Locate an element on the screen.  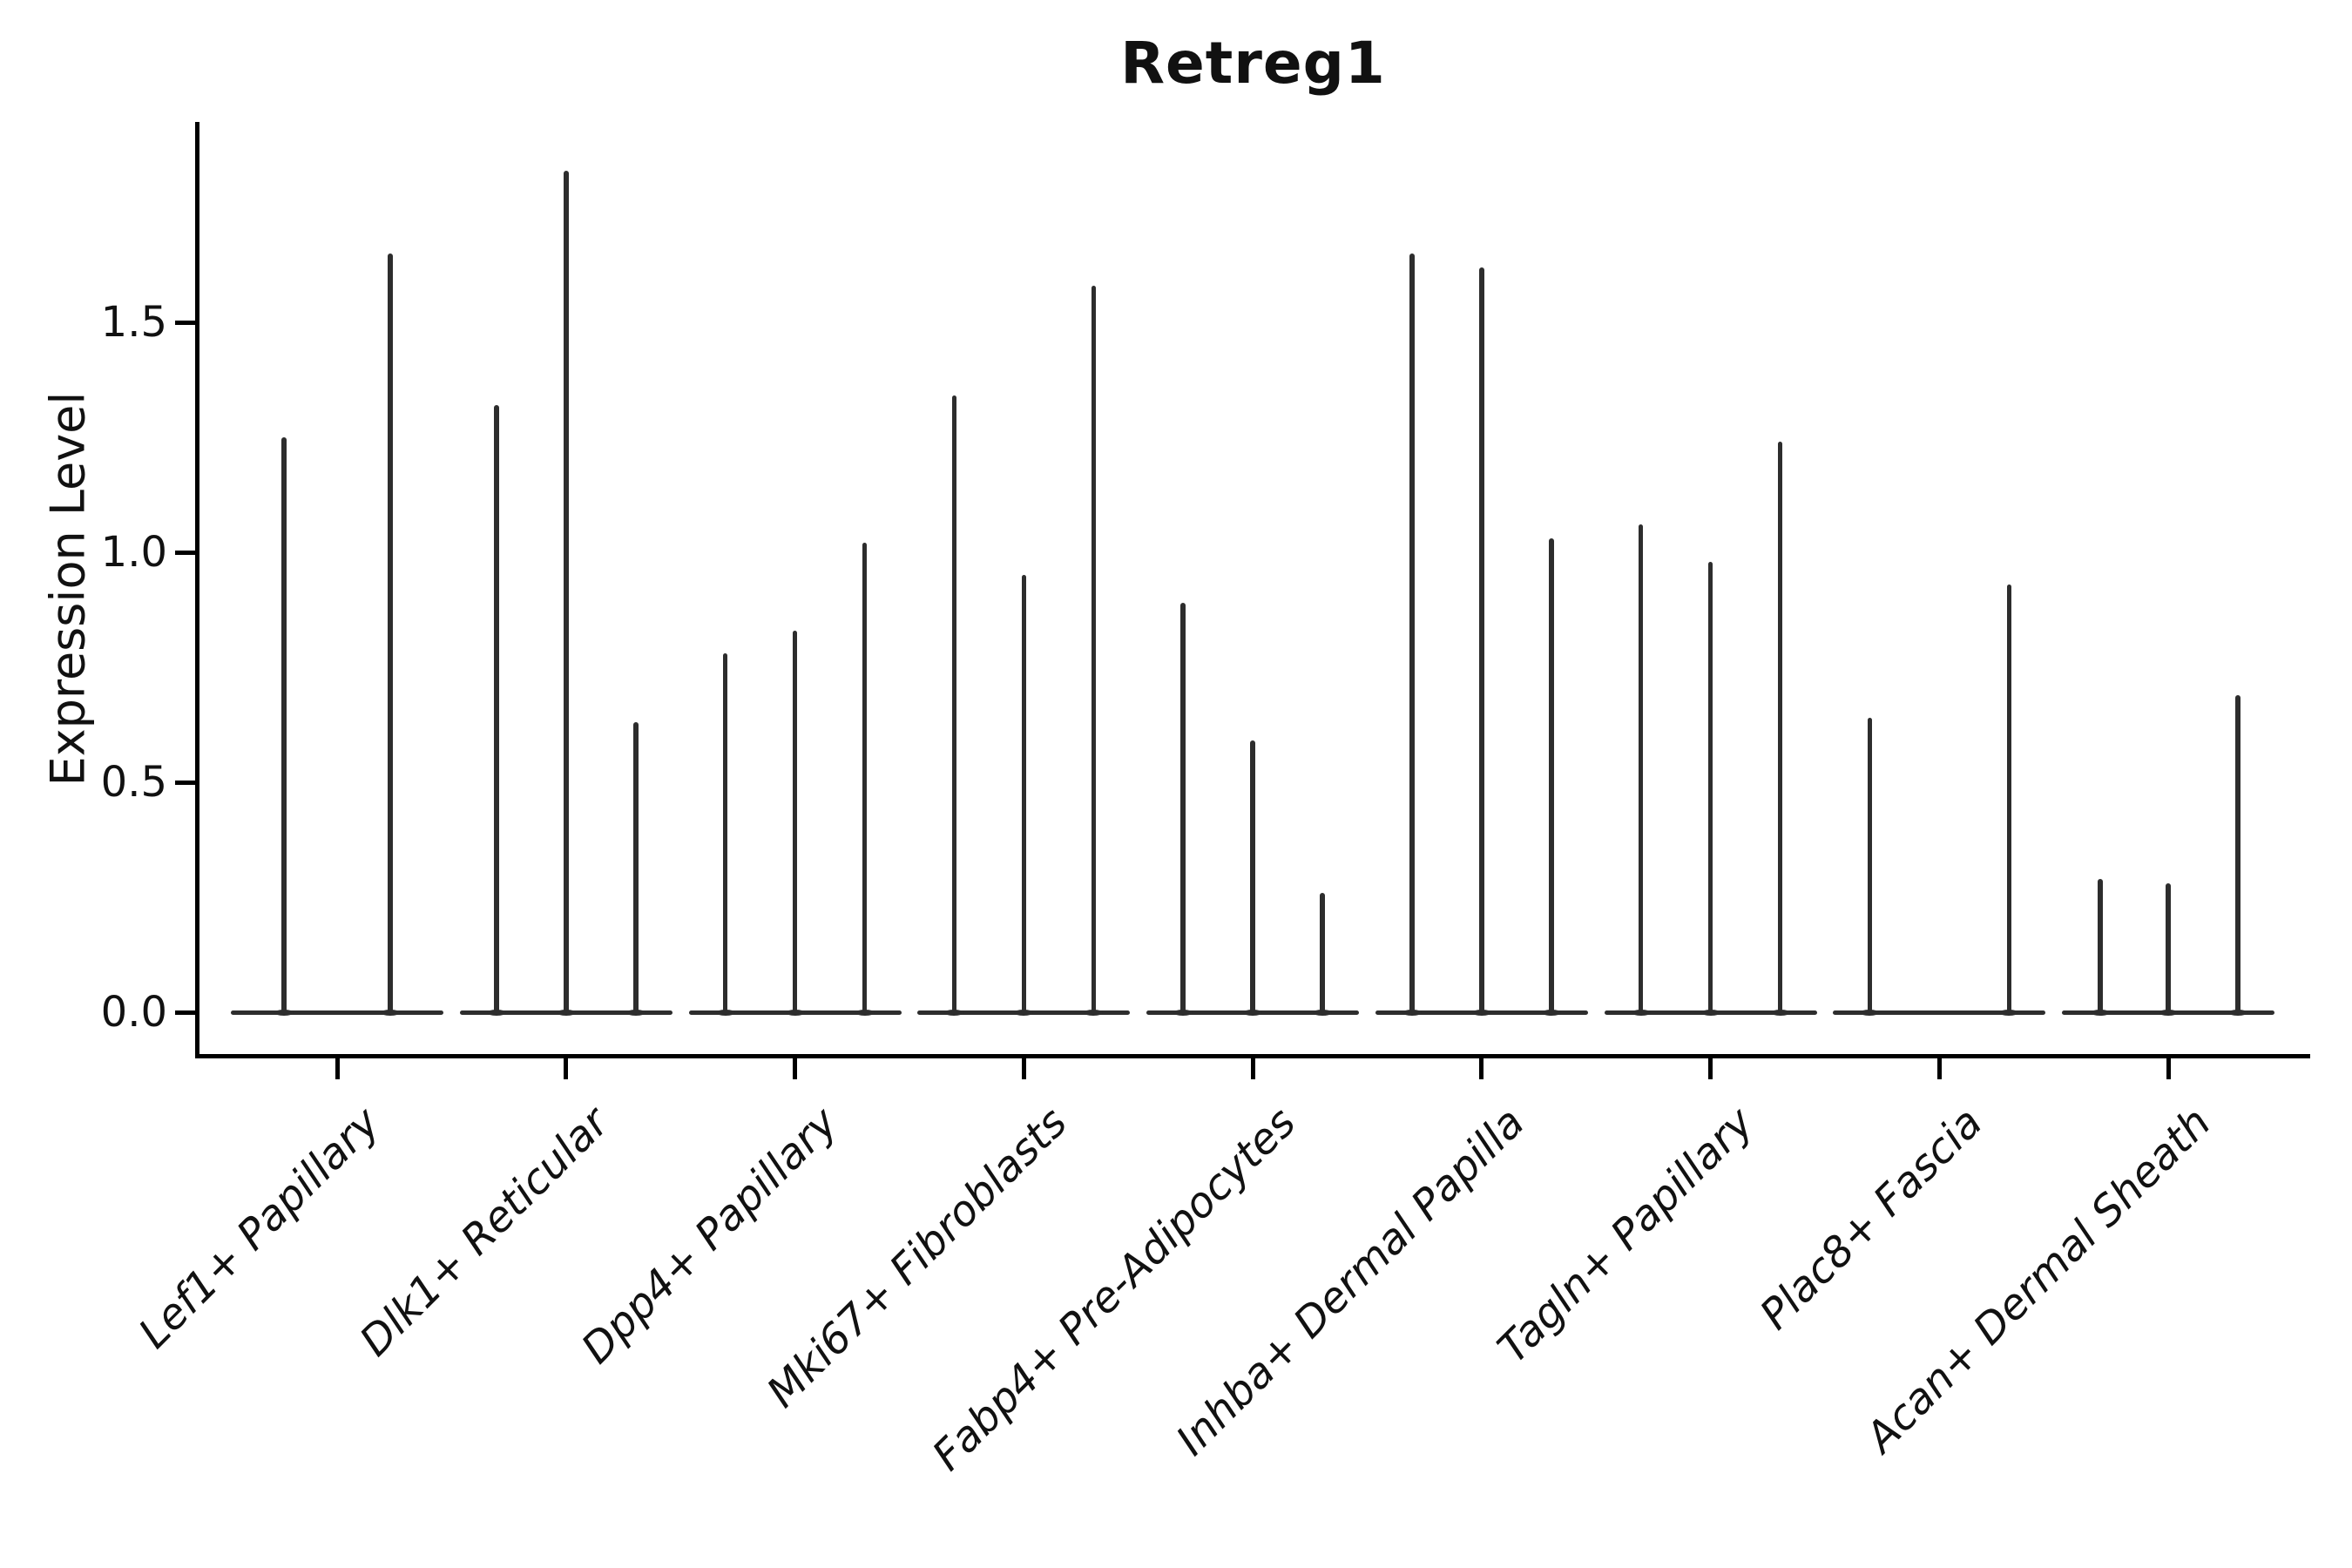
y-tick-label: 1.0 is located at coordinates (134, 552).